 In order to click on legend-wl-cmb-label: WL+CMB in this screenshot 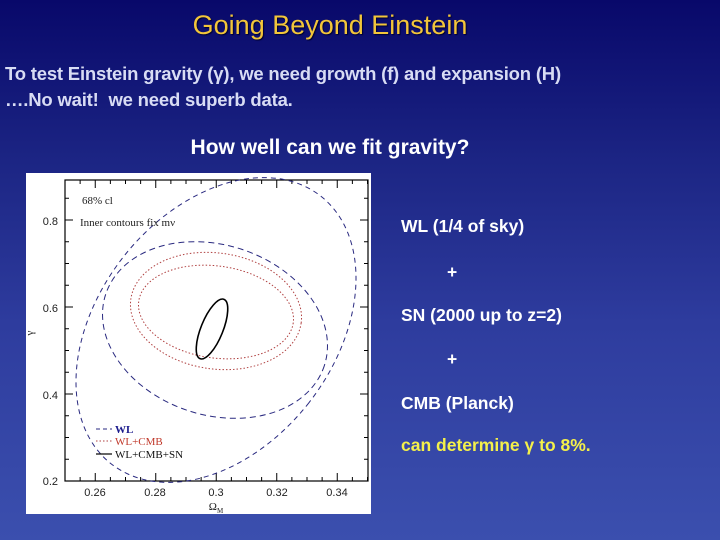, I will do `click(139, 442)`.